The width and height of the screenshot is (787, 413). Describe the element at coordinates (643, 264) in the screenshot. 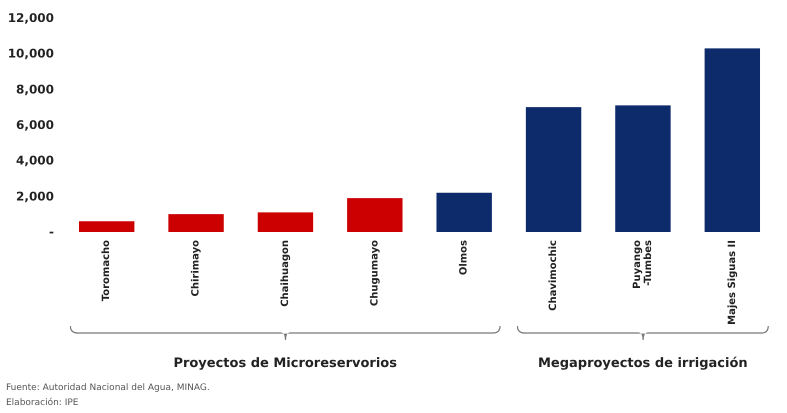

I see `x-tick-label: Puyango -Tumbes` at that location.